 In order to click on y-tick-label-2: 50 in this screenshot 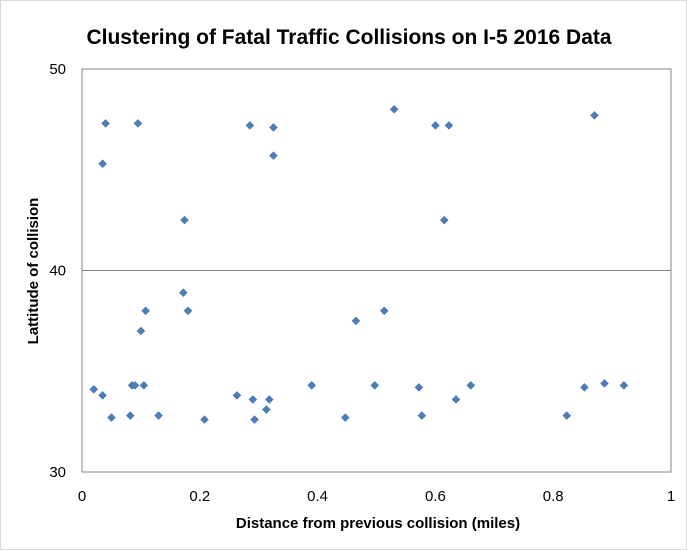, I will do `click(57, 69)`.